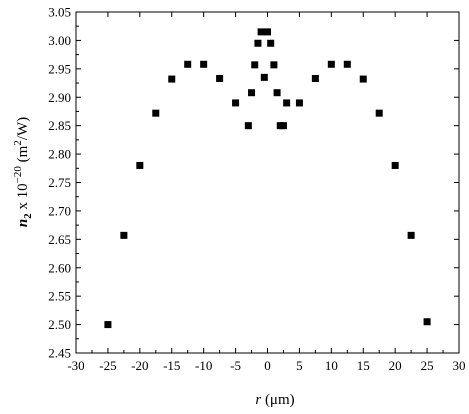 This screenshot has height=414, width=469. What do you see at coordinates (59, 68) in the screenshot?
I see `y-tick-label: 2.95` at bounding box center [59, 68].